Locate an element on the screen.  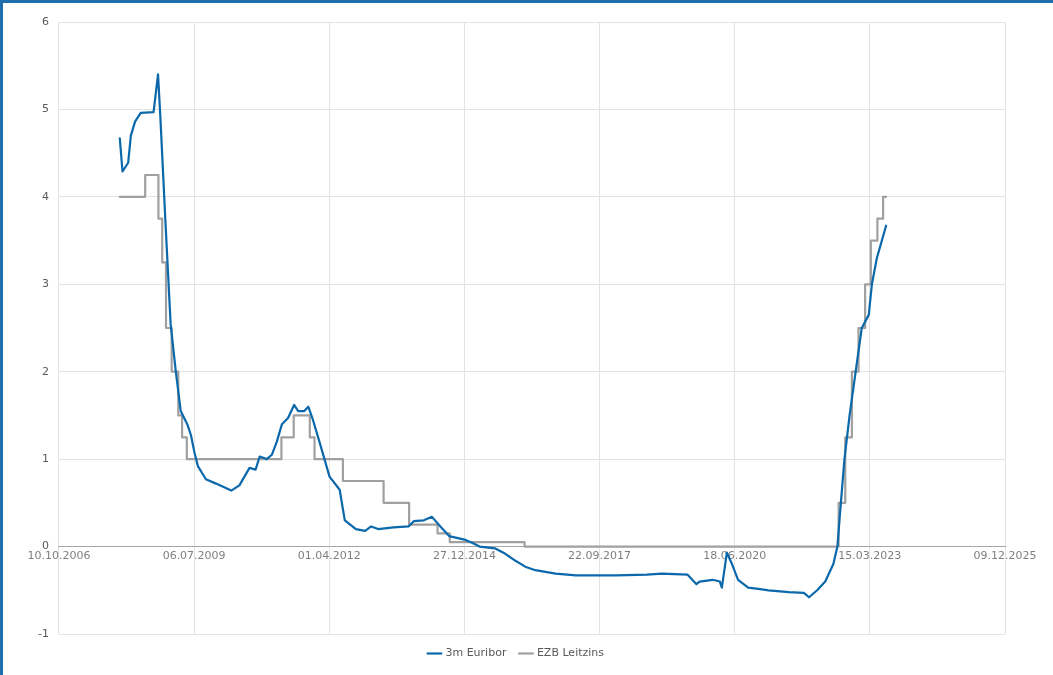
y-tick-label: 6 is located at coordinates (45, 21).